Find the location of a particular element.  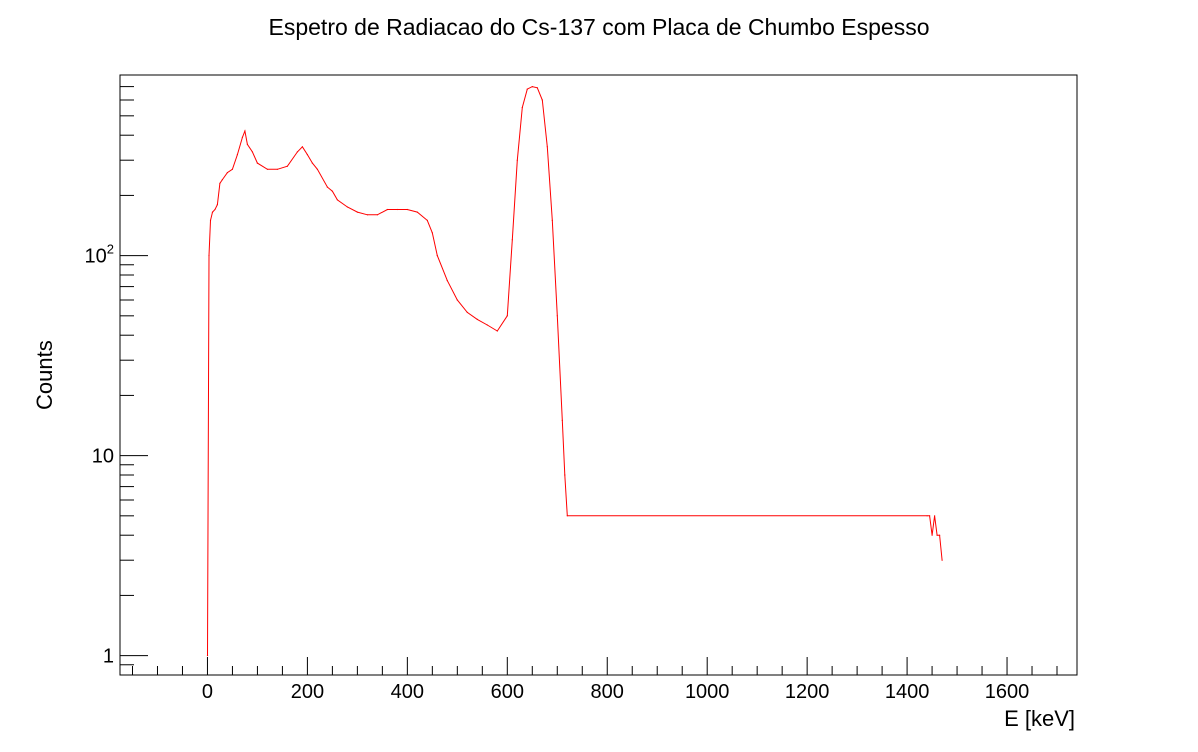

y-tick-label: 102 is located at coordinates (99, 255).